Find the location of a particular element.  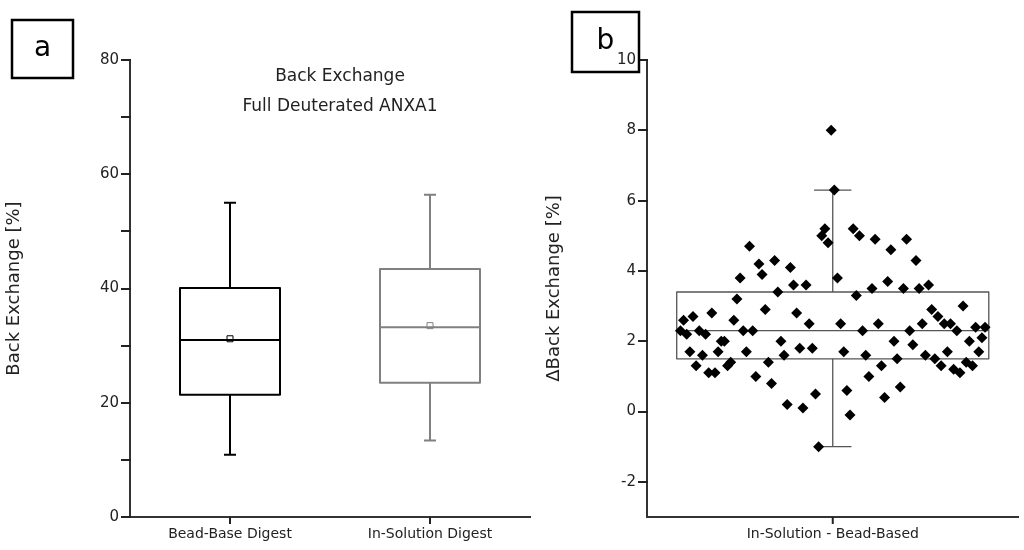

y-tick-label: 10 is located at coordinates (626, 58).